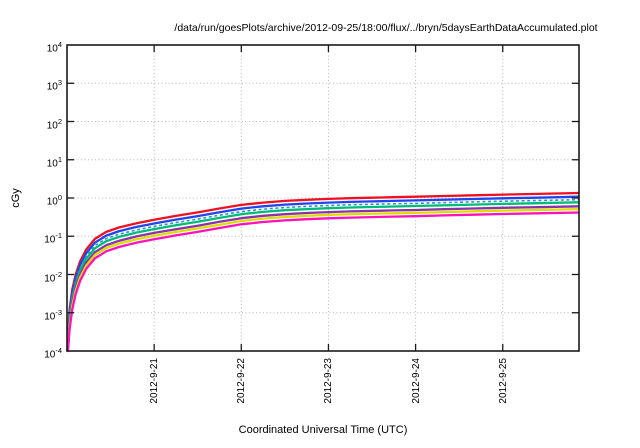 Image resolution: width=640 pixels, height=448 pixels. Describe the element at coordinates (329, 381) in the screenshot. I see `x-tick-label: 2012-9-23` at that location.